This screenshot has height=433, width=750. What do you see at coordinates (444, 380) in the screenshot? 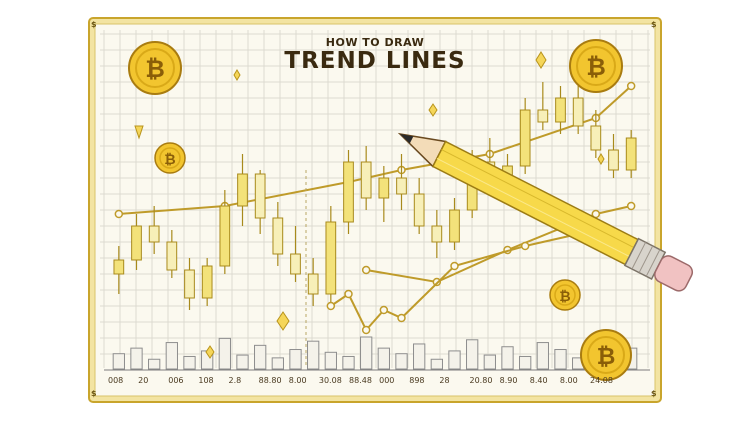
I see `x-tick-label: 28` at bounding box center [444, 380].